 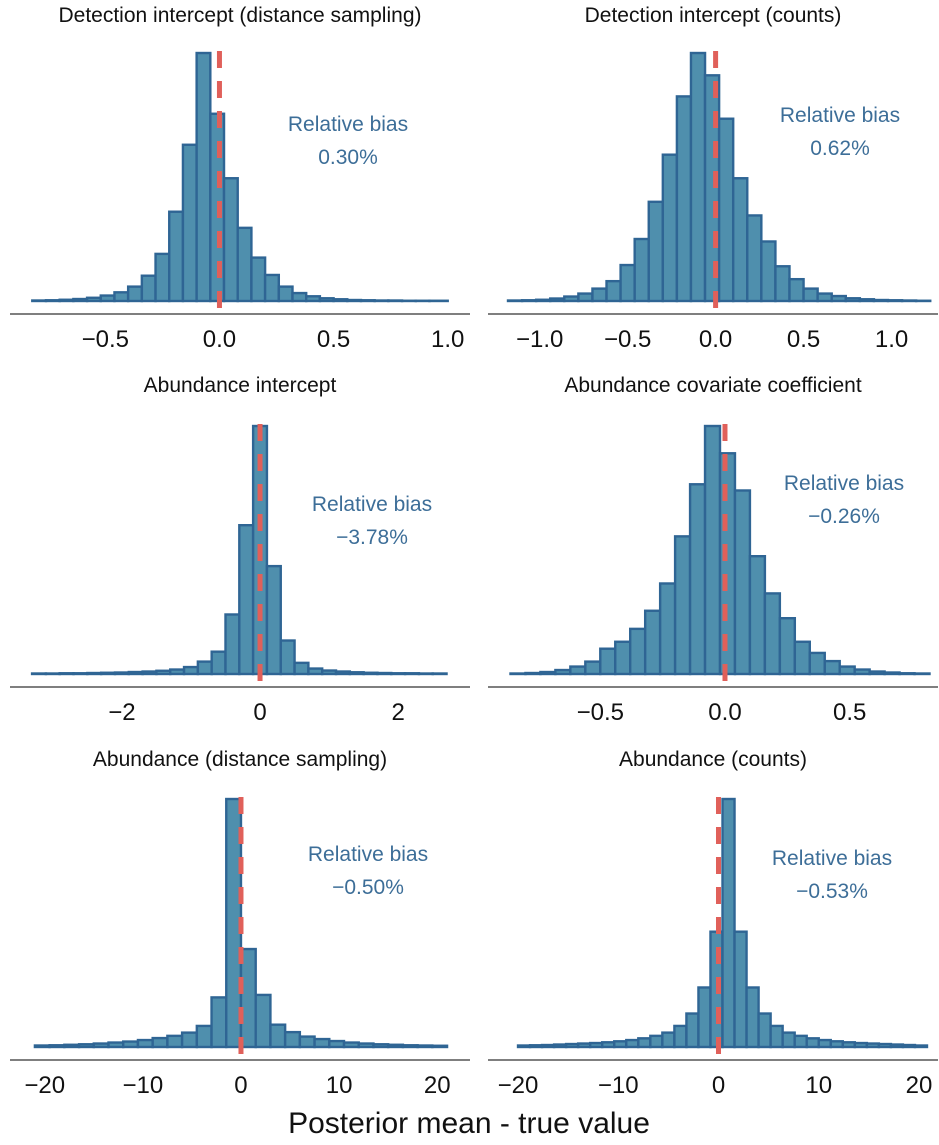 What do you see at coordinates (840, 148) in the screenshot?
I see `relative-bias-value: 0.62%` at bounding box center [840, 148].